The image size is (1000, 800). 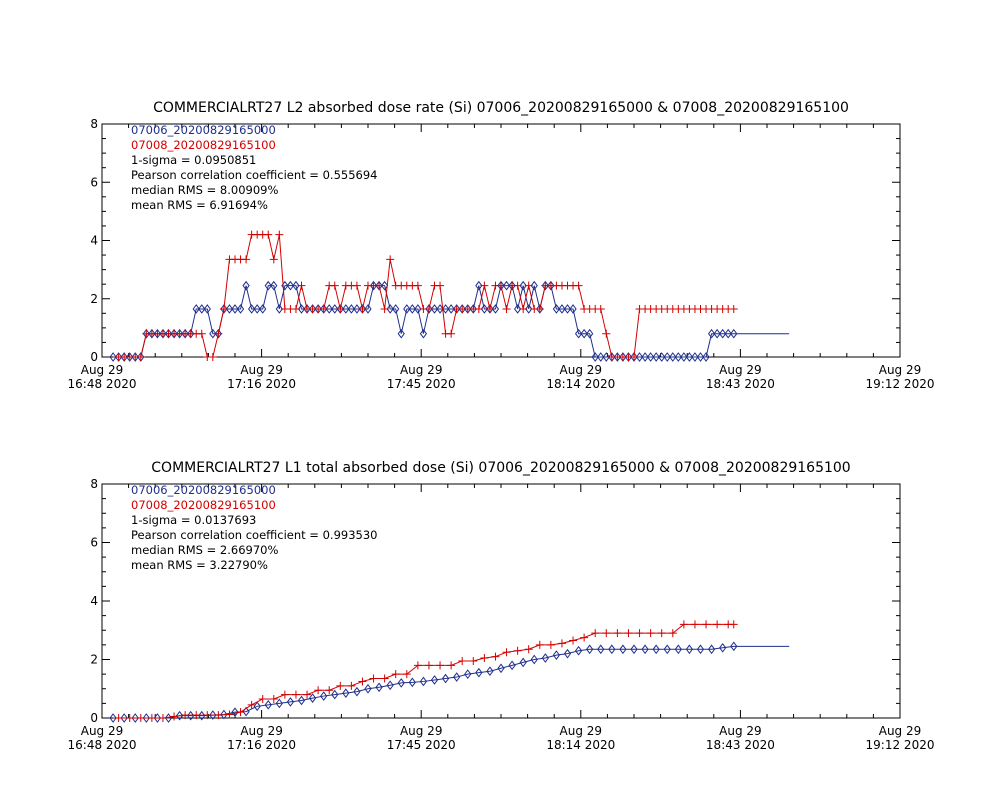 I want to click on y-tick-label: 6, so click(x=94, y=182).